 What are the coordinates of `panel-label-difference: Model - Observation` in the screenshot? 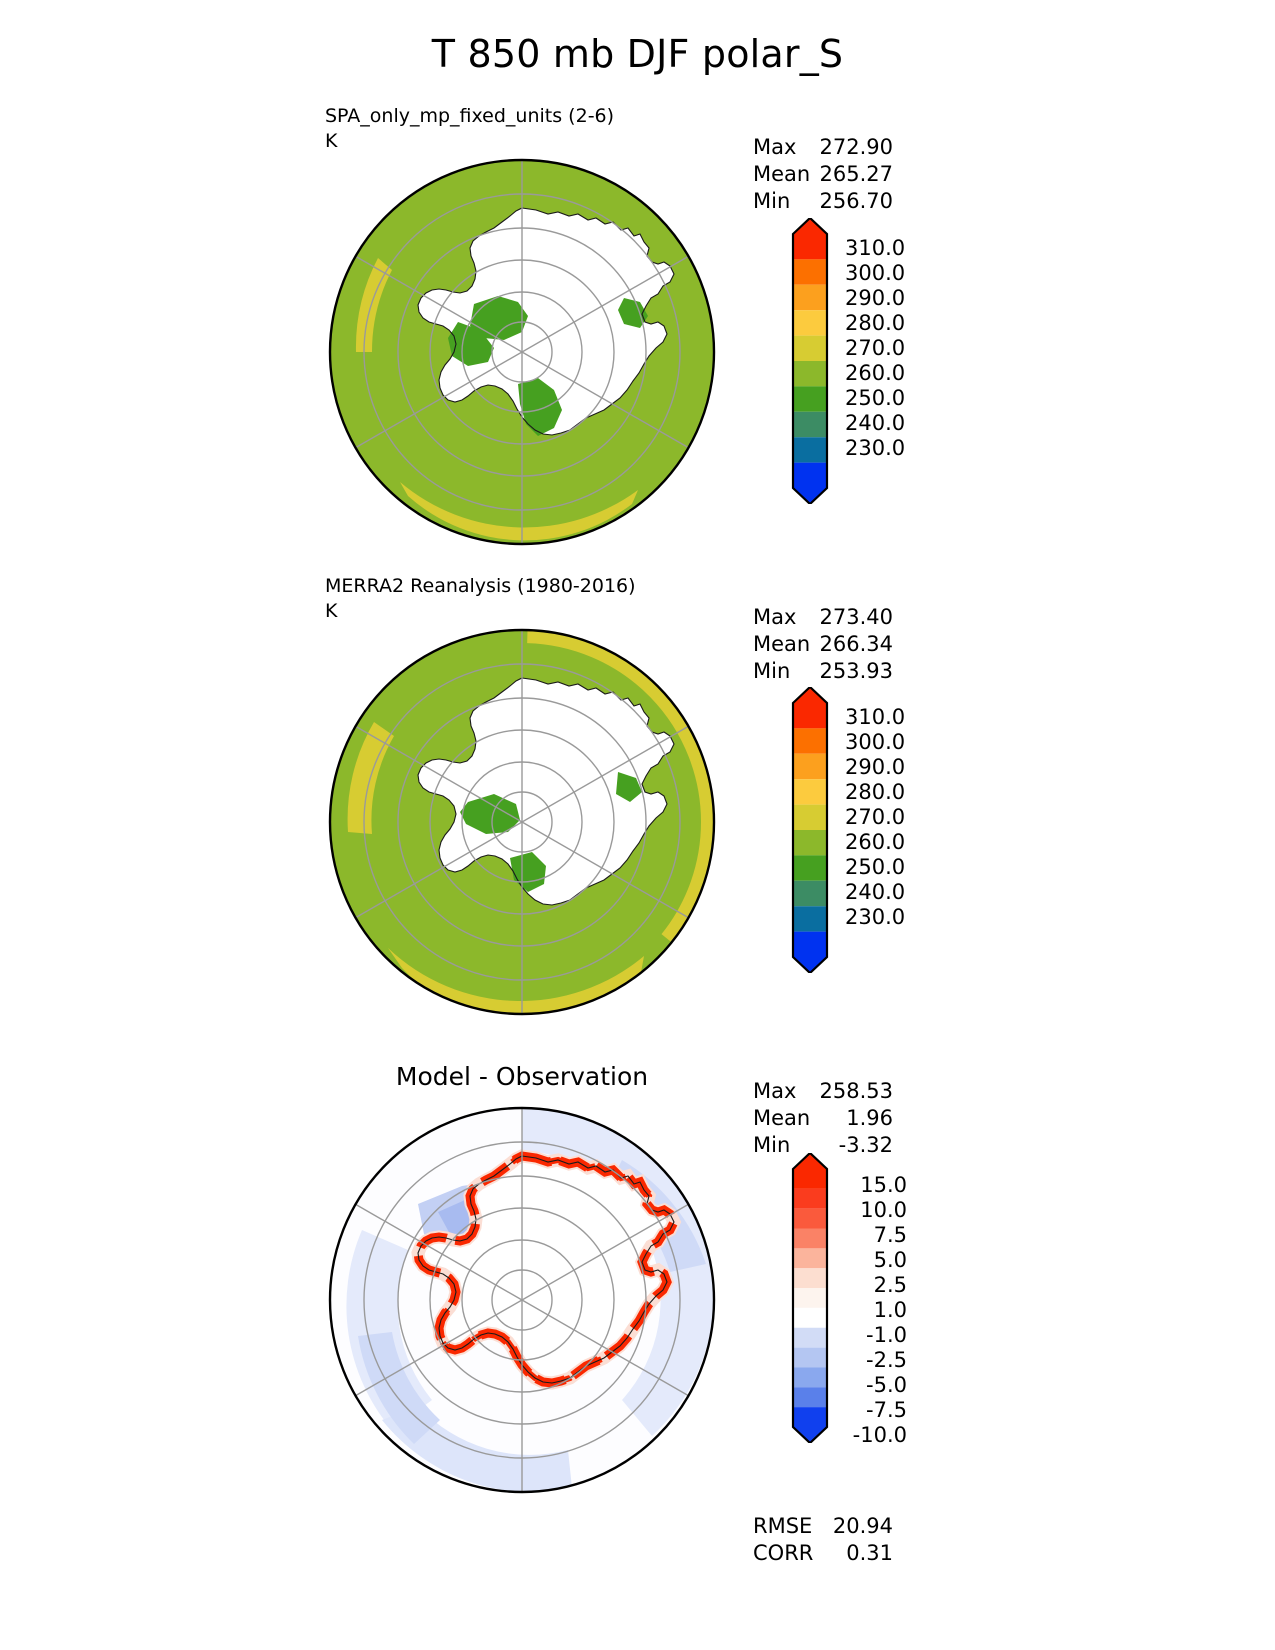 It's located at (522, 1076).